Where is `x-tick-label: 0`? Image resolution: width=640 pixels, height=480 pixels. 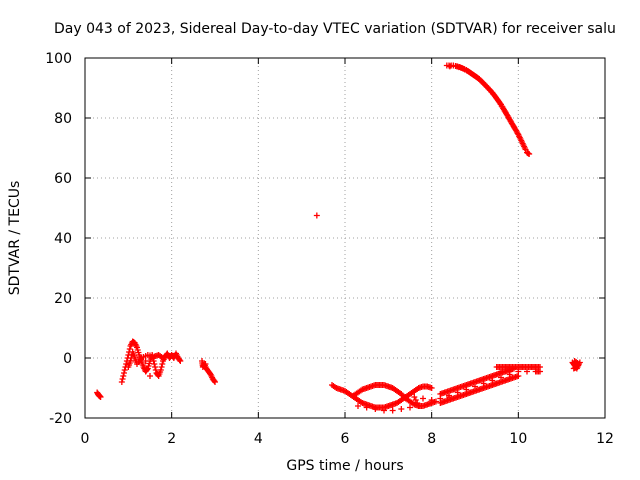 x-tick-label: 0 is located at coordinates (85, 439).